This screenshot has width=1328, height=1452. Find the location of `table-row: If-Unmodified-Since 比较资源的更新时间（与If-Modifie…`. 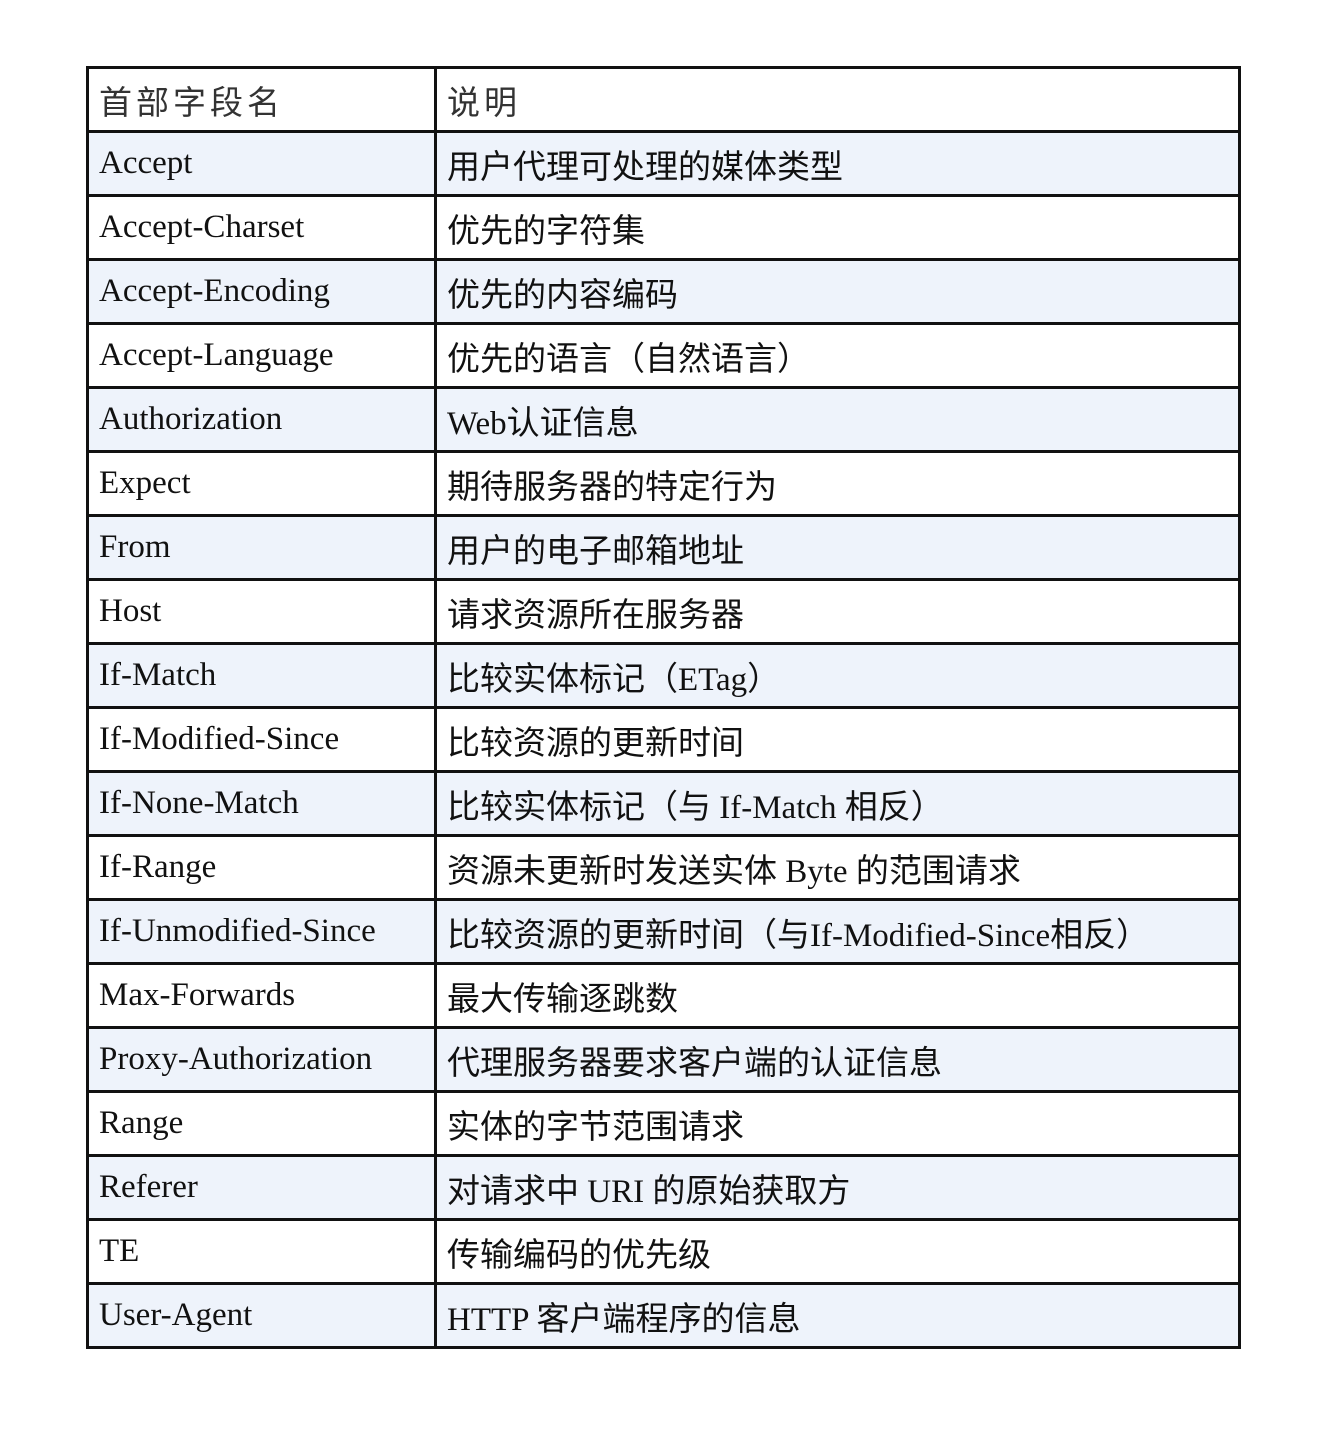

table-row: If-Unmodified-Since 比较资源的更新时间（与If-Modifie… is located at coordinates (663, 931).